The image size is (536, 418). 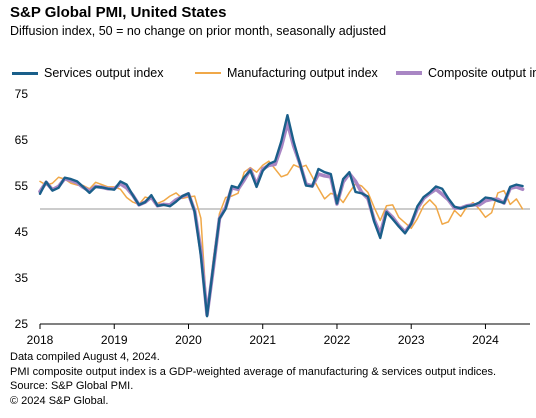 What do you see at coordinates (85, 357) in the screenshot?
I see `footnote-compiled: Data compiled August 4, 2024.` at bounding box center [85, 357].